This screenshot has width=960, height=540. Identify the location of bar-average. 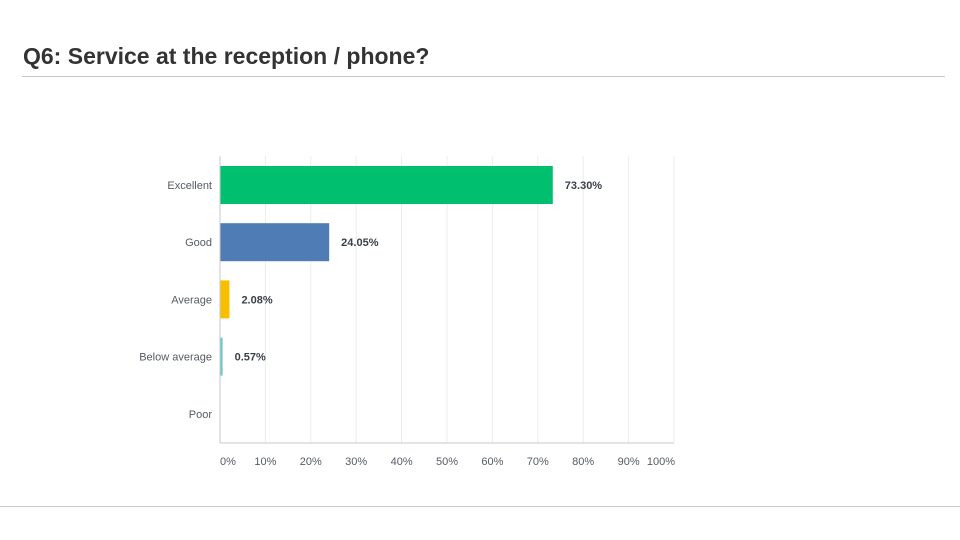
(225, 299).